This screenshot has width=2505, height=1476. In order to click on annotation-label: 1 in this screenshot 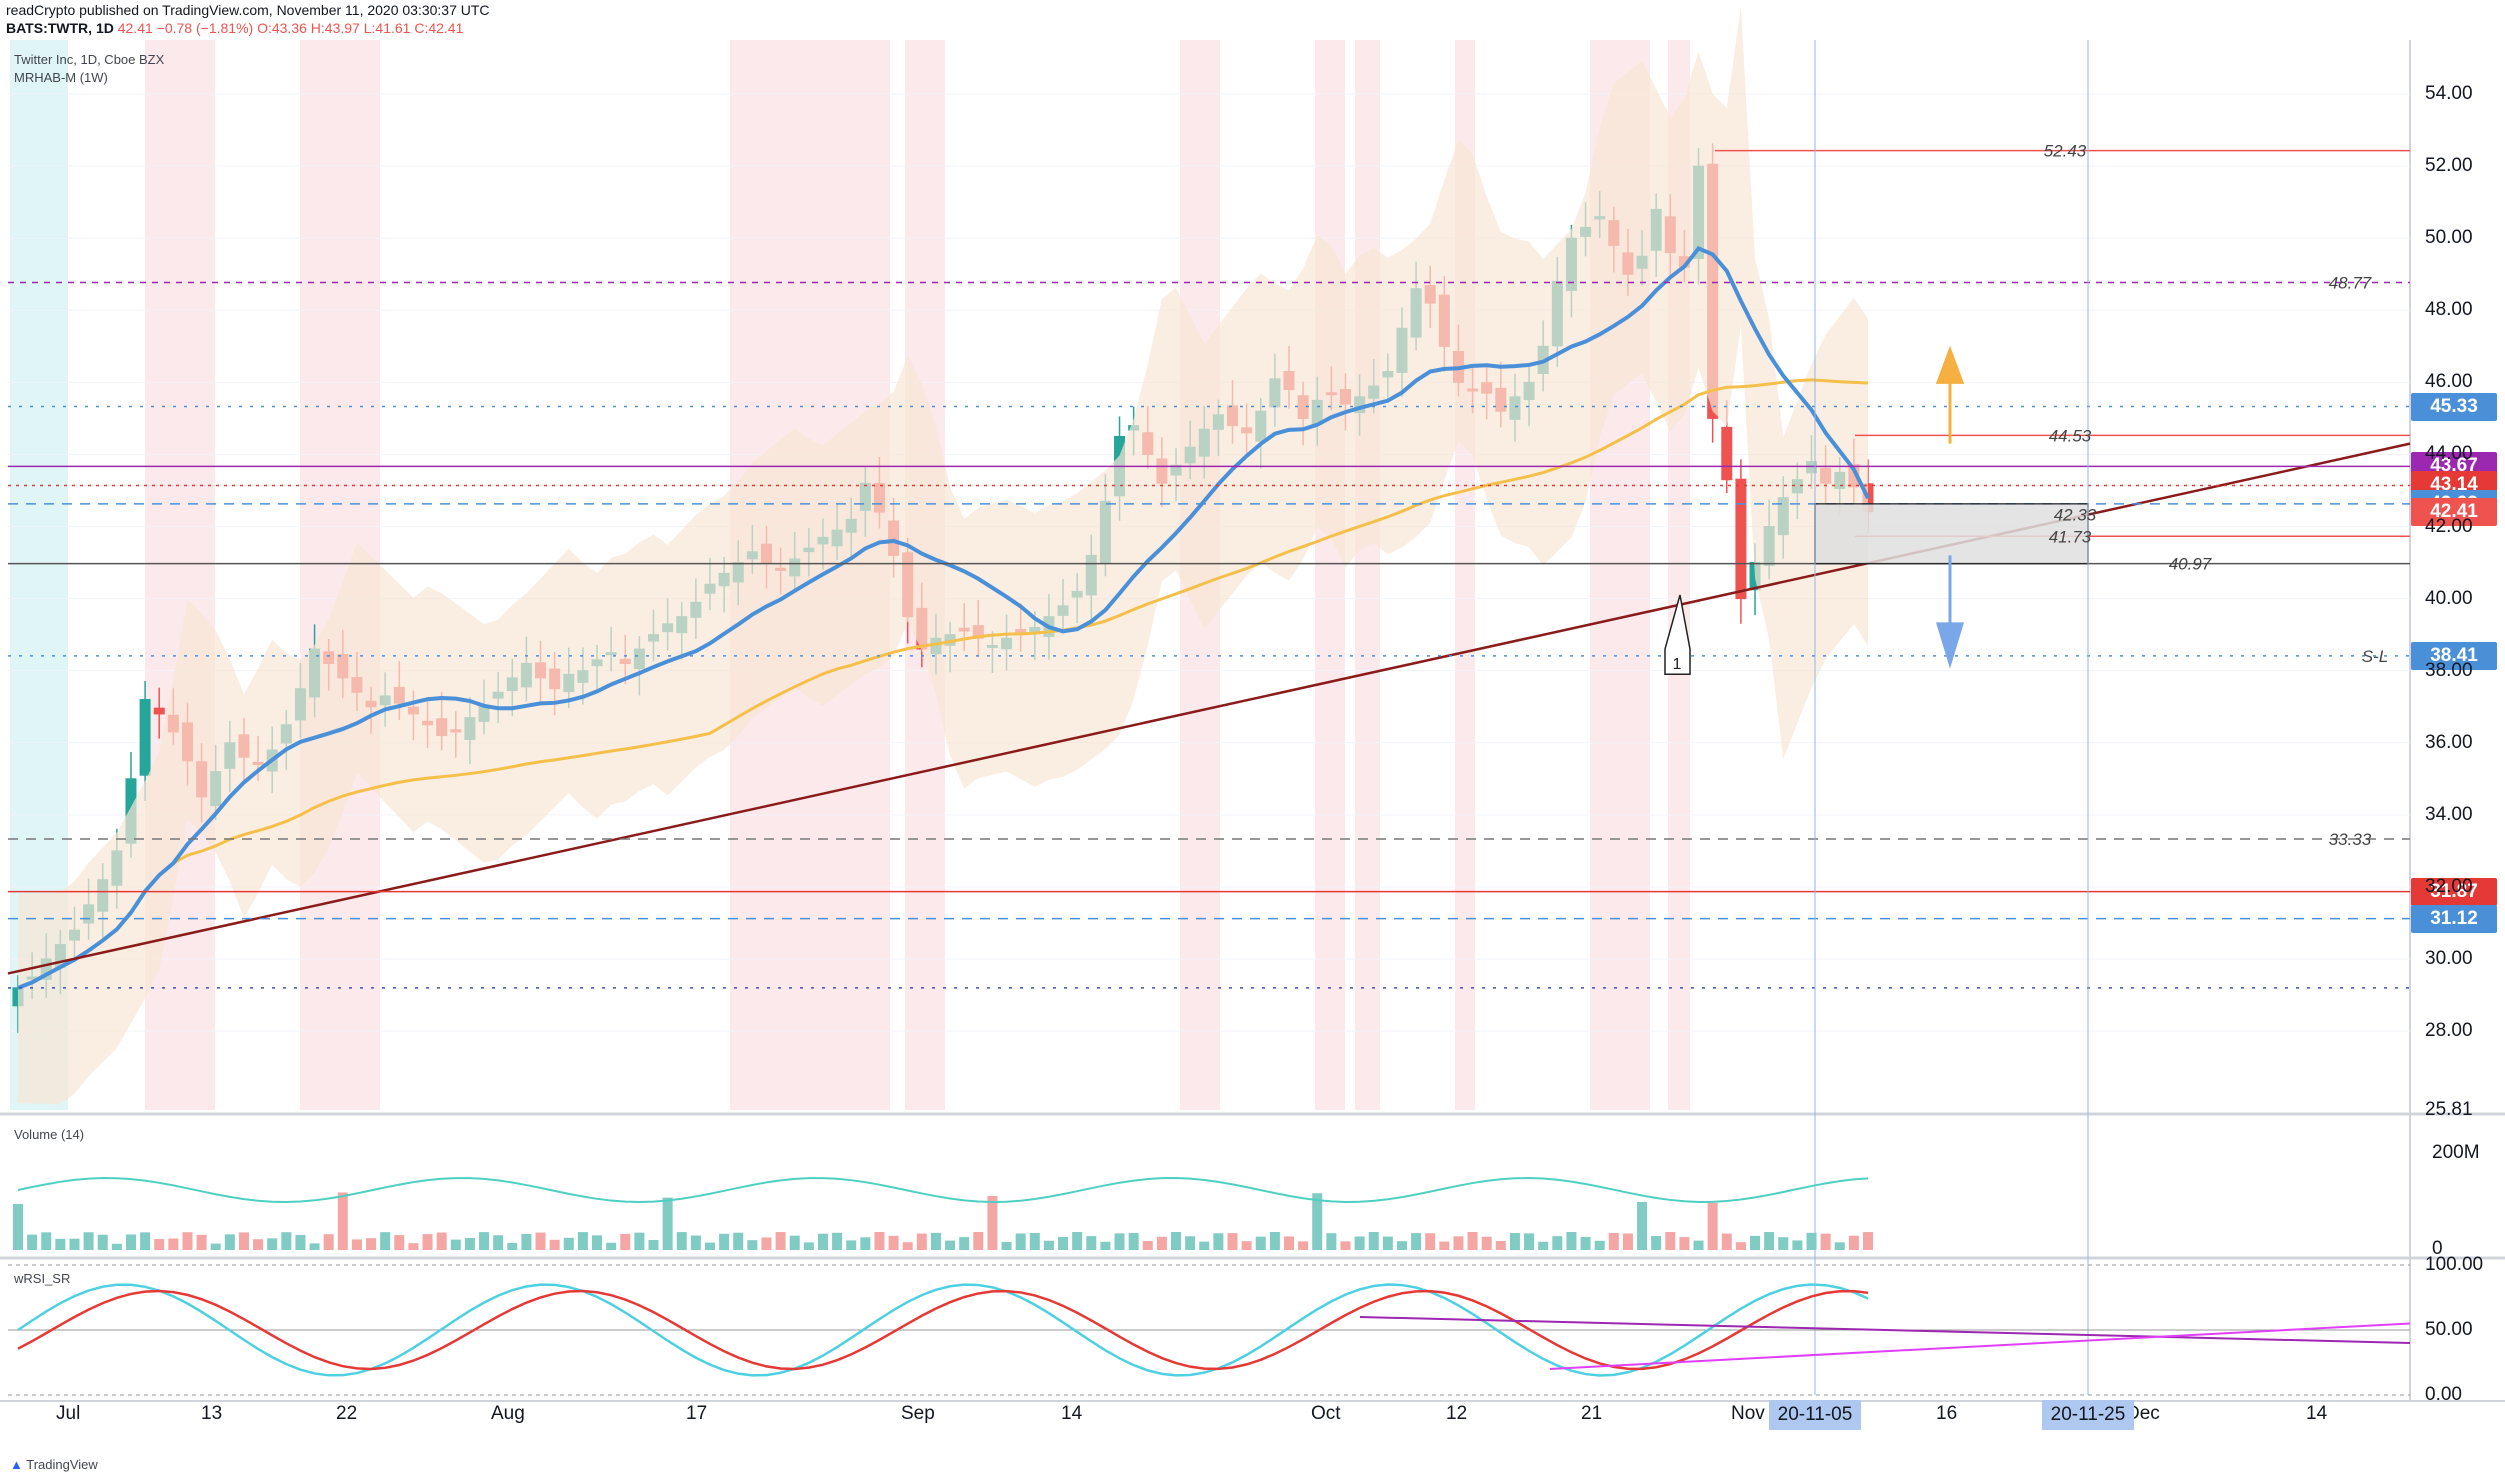, I will do `click(1677, 664)`.